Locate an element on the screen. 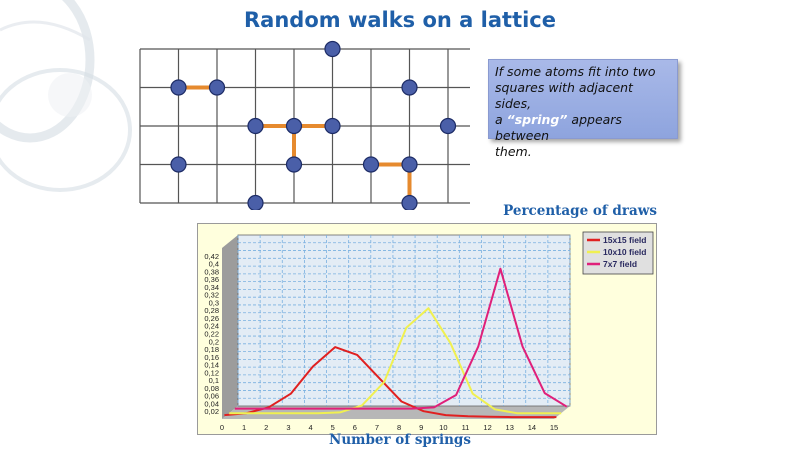 Image resolution: width=800 pixels, height=450 pixels. x-tick-label: 4 is located at coordinates (310, 427).